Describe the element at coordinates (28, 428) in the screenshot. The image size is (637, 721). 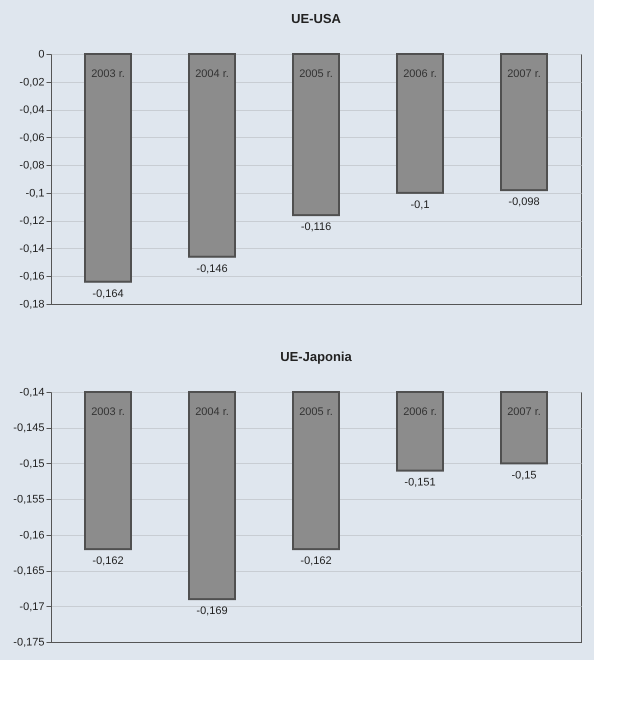
I see `y-tick-label: -0,145` at that location.